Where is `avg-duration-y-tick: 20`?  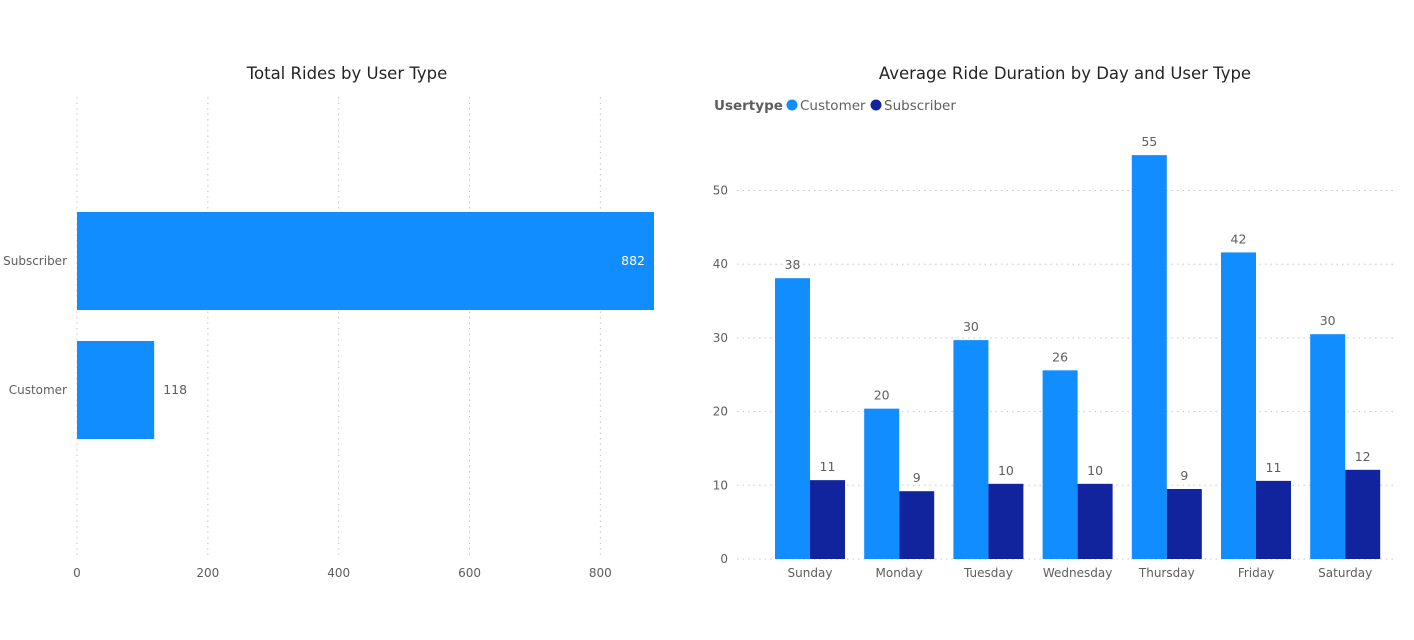
avg-duration-y-tick: 20 is located at coordinates (720, 412).